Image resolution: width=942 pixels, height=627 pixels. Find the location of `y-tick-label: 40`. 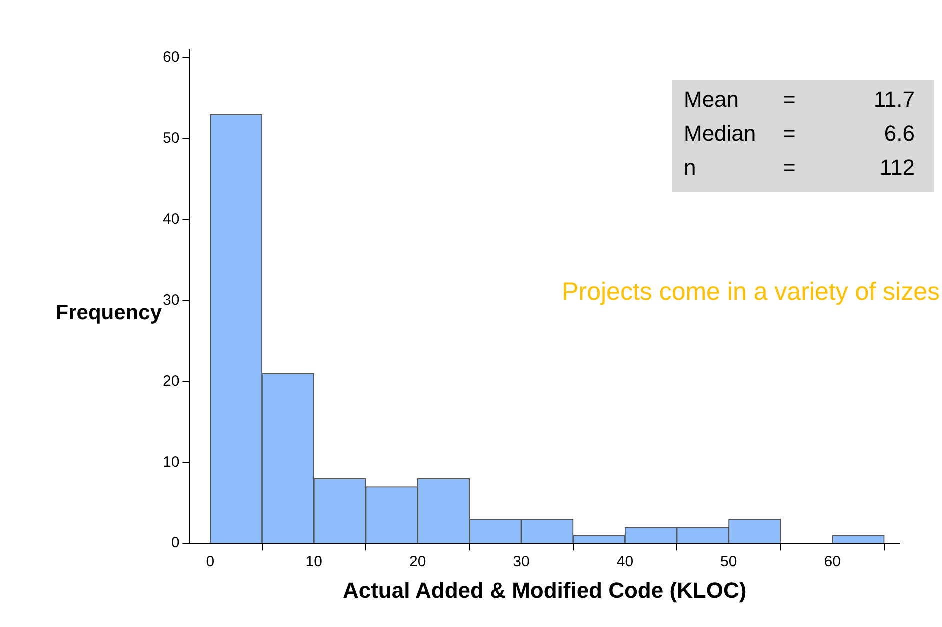

y-tick-label: 40 is located at coordinates (171, 219).